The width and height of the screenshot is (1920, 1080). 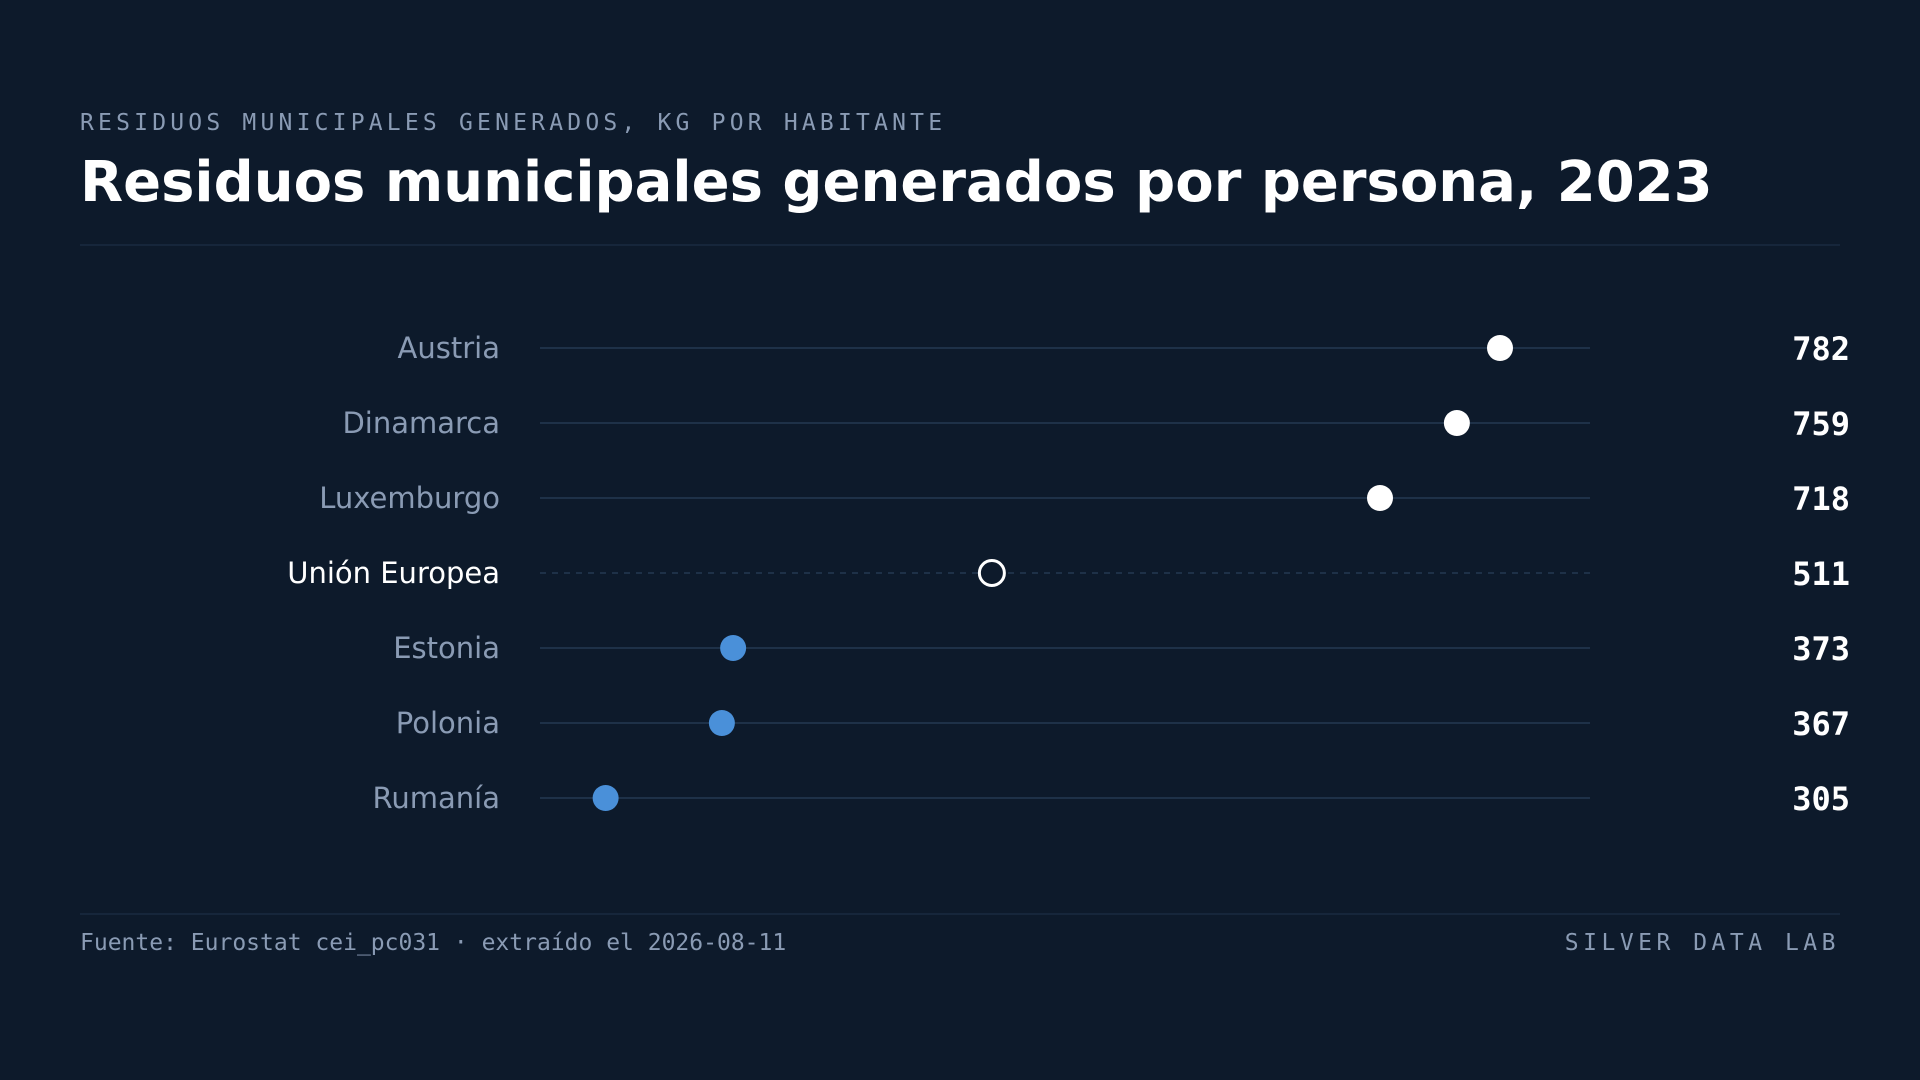 I want to click on dot-austria, so click(x=1500, y=348).